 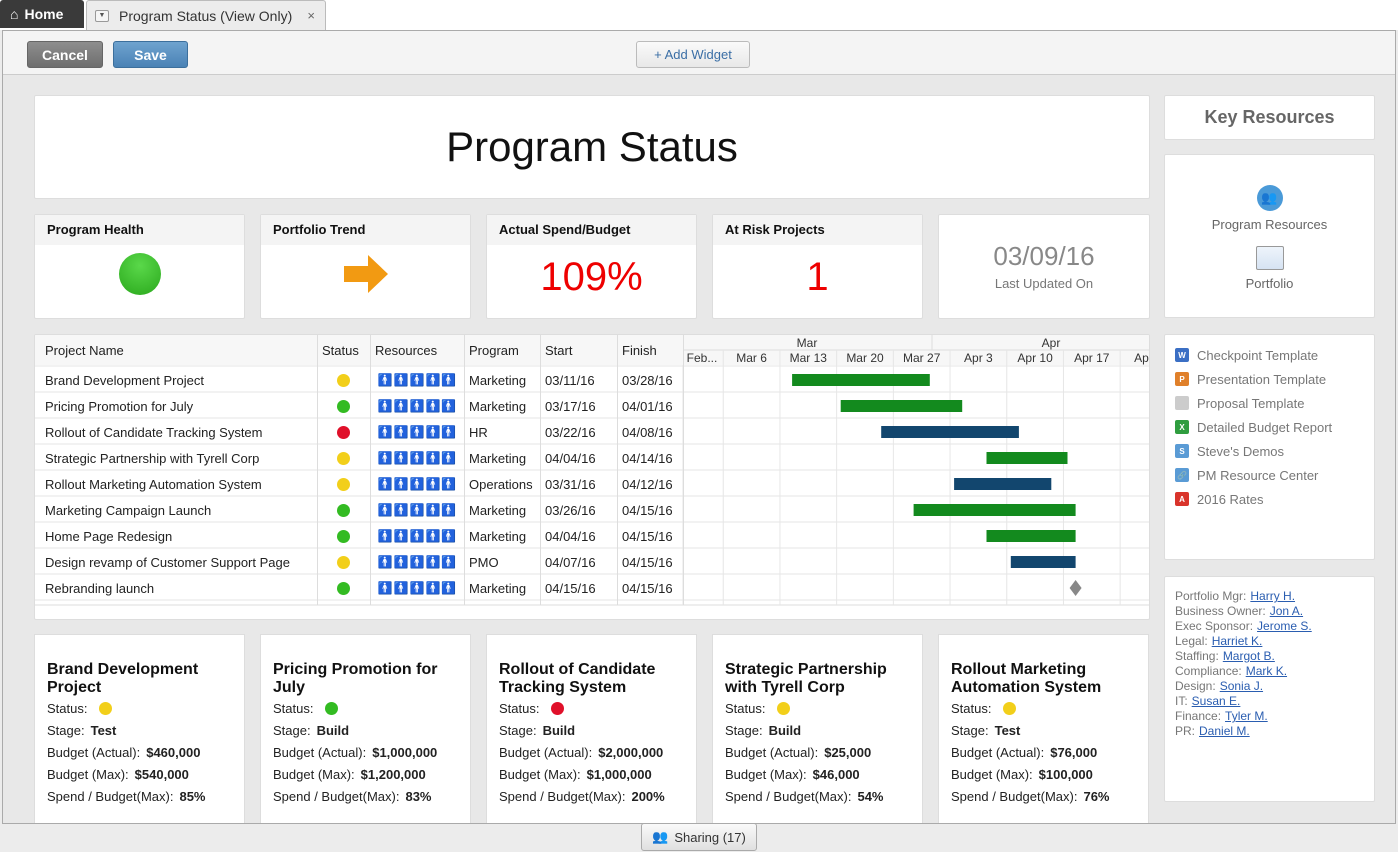 I want to click on close-icon: ×, so click(x=311, y=15).